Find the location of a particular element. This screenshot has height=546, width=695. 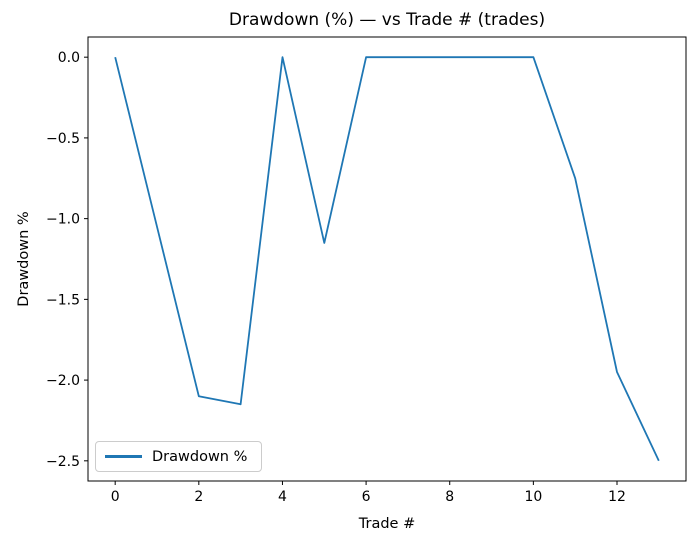

x-tick-label: 2 is located at coordinates (198, 497).